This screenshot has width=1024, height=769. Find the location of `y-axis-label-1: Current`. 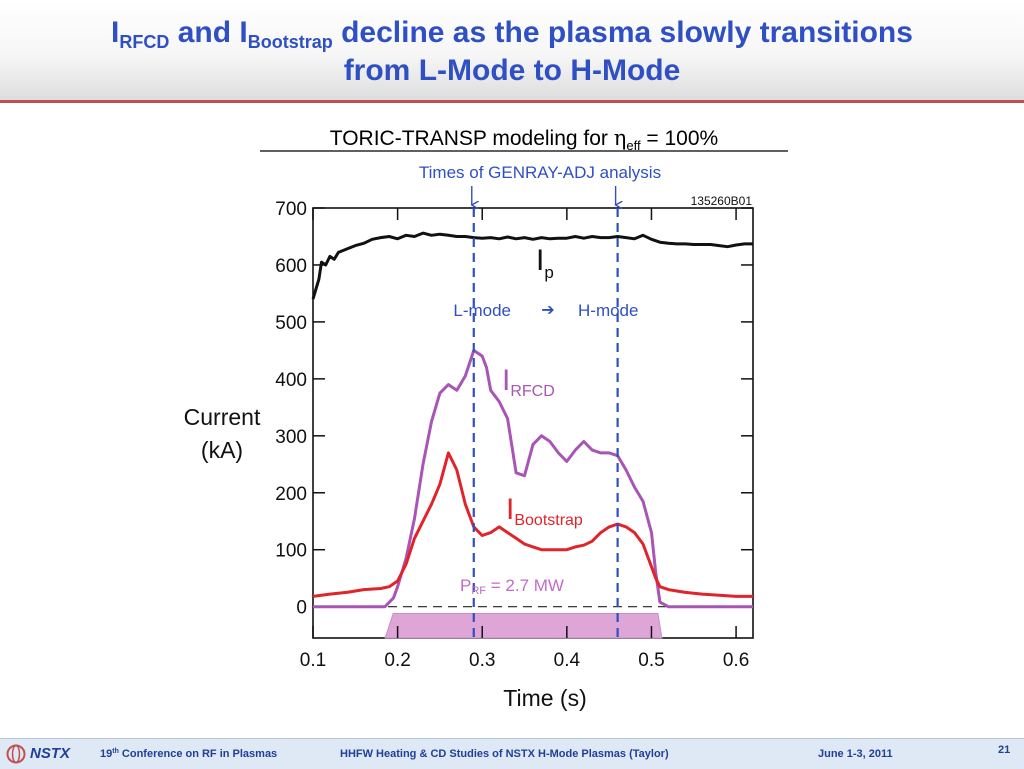

y-axis-label-1: Current is located at coordinates (222, 417).